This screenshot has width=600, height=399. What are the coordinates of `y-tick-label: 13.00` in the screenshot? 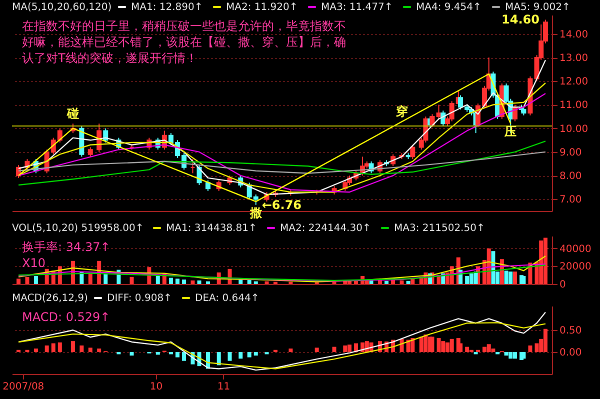 It's located at (574, 58).